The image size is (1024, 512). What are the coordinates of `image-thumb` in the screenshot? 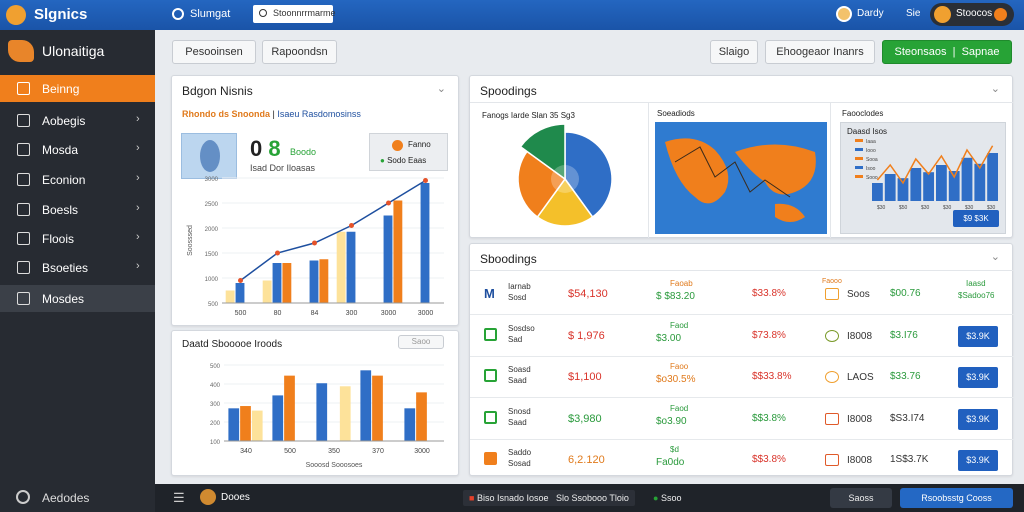 It's located at (209, 156).